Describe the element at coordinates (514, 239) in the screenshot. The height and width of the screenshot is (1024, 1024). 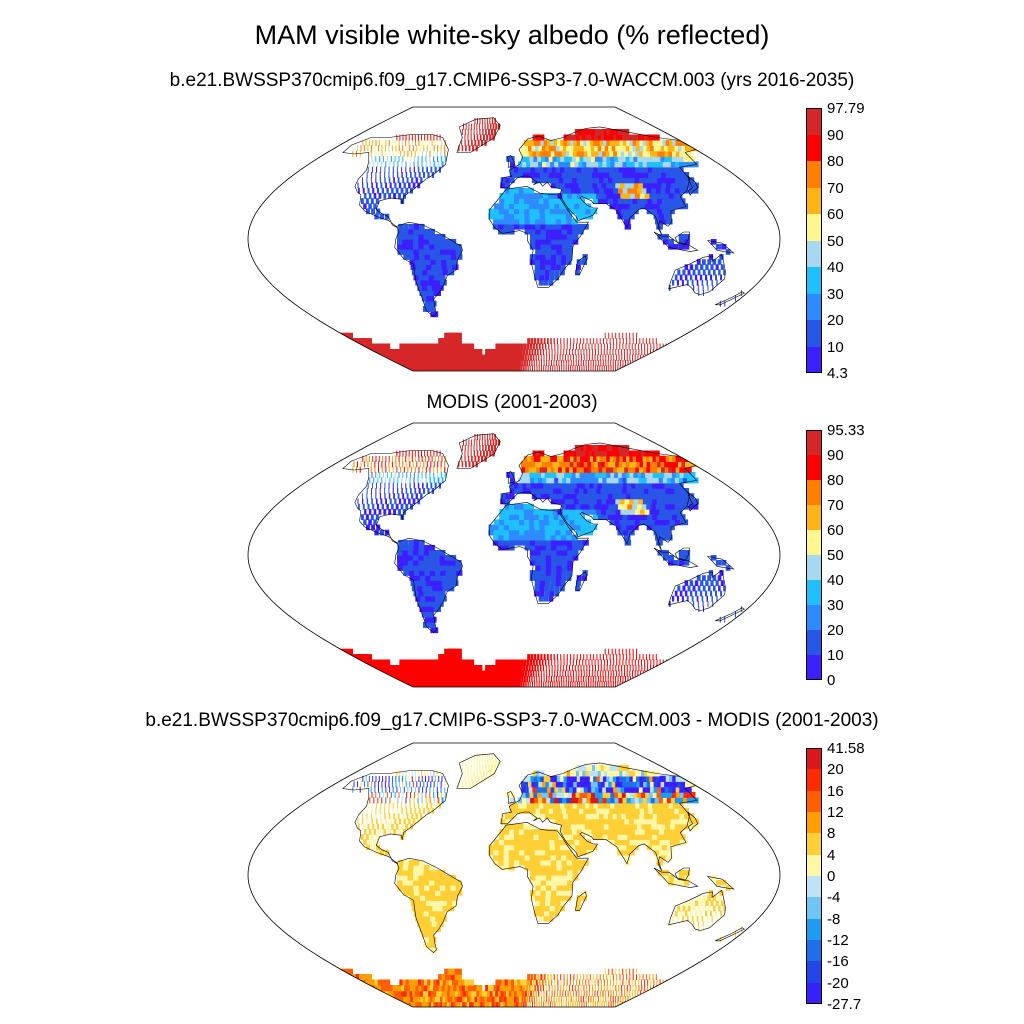
I see `map-model` at that location.